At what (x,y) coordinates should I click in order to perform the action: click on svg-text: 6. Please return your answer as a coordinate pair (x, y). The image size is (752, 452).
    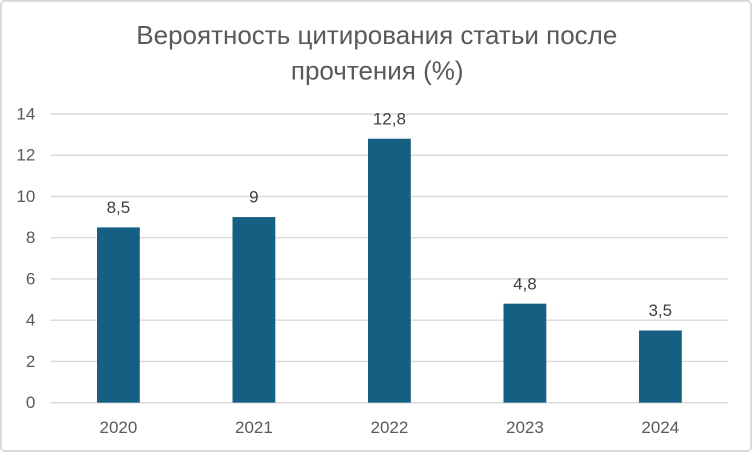
    Looking at the image, I should click on (30, 278).